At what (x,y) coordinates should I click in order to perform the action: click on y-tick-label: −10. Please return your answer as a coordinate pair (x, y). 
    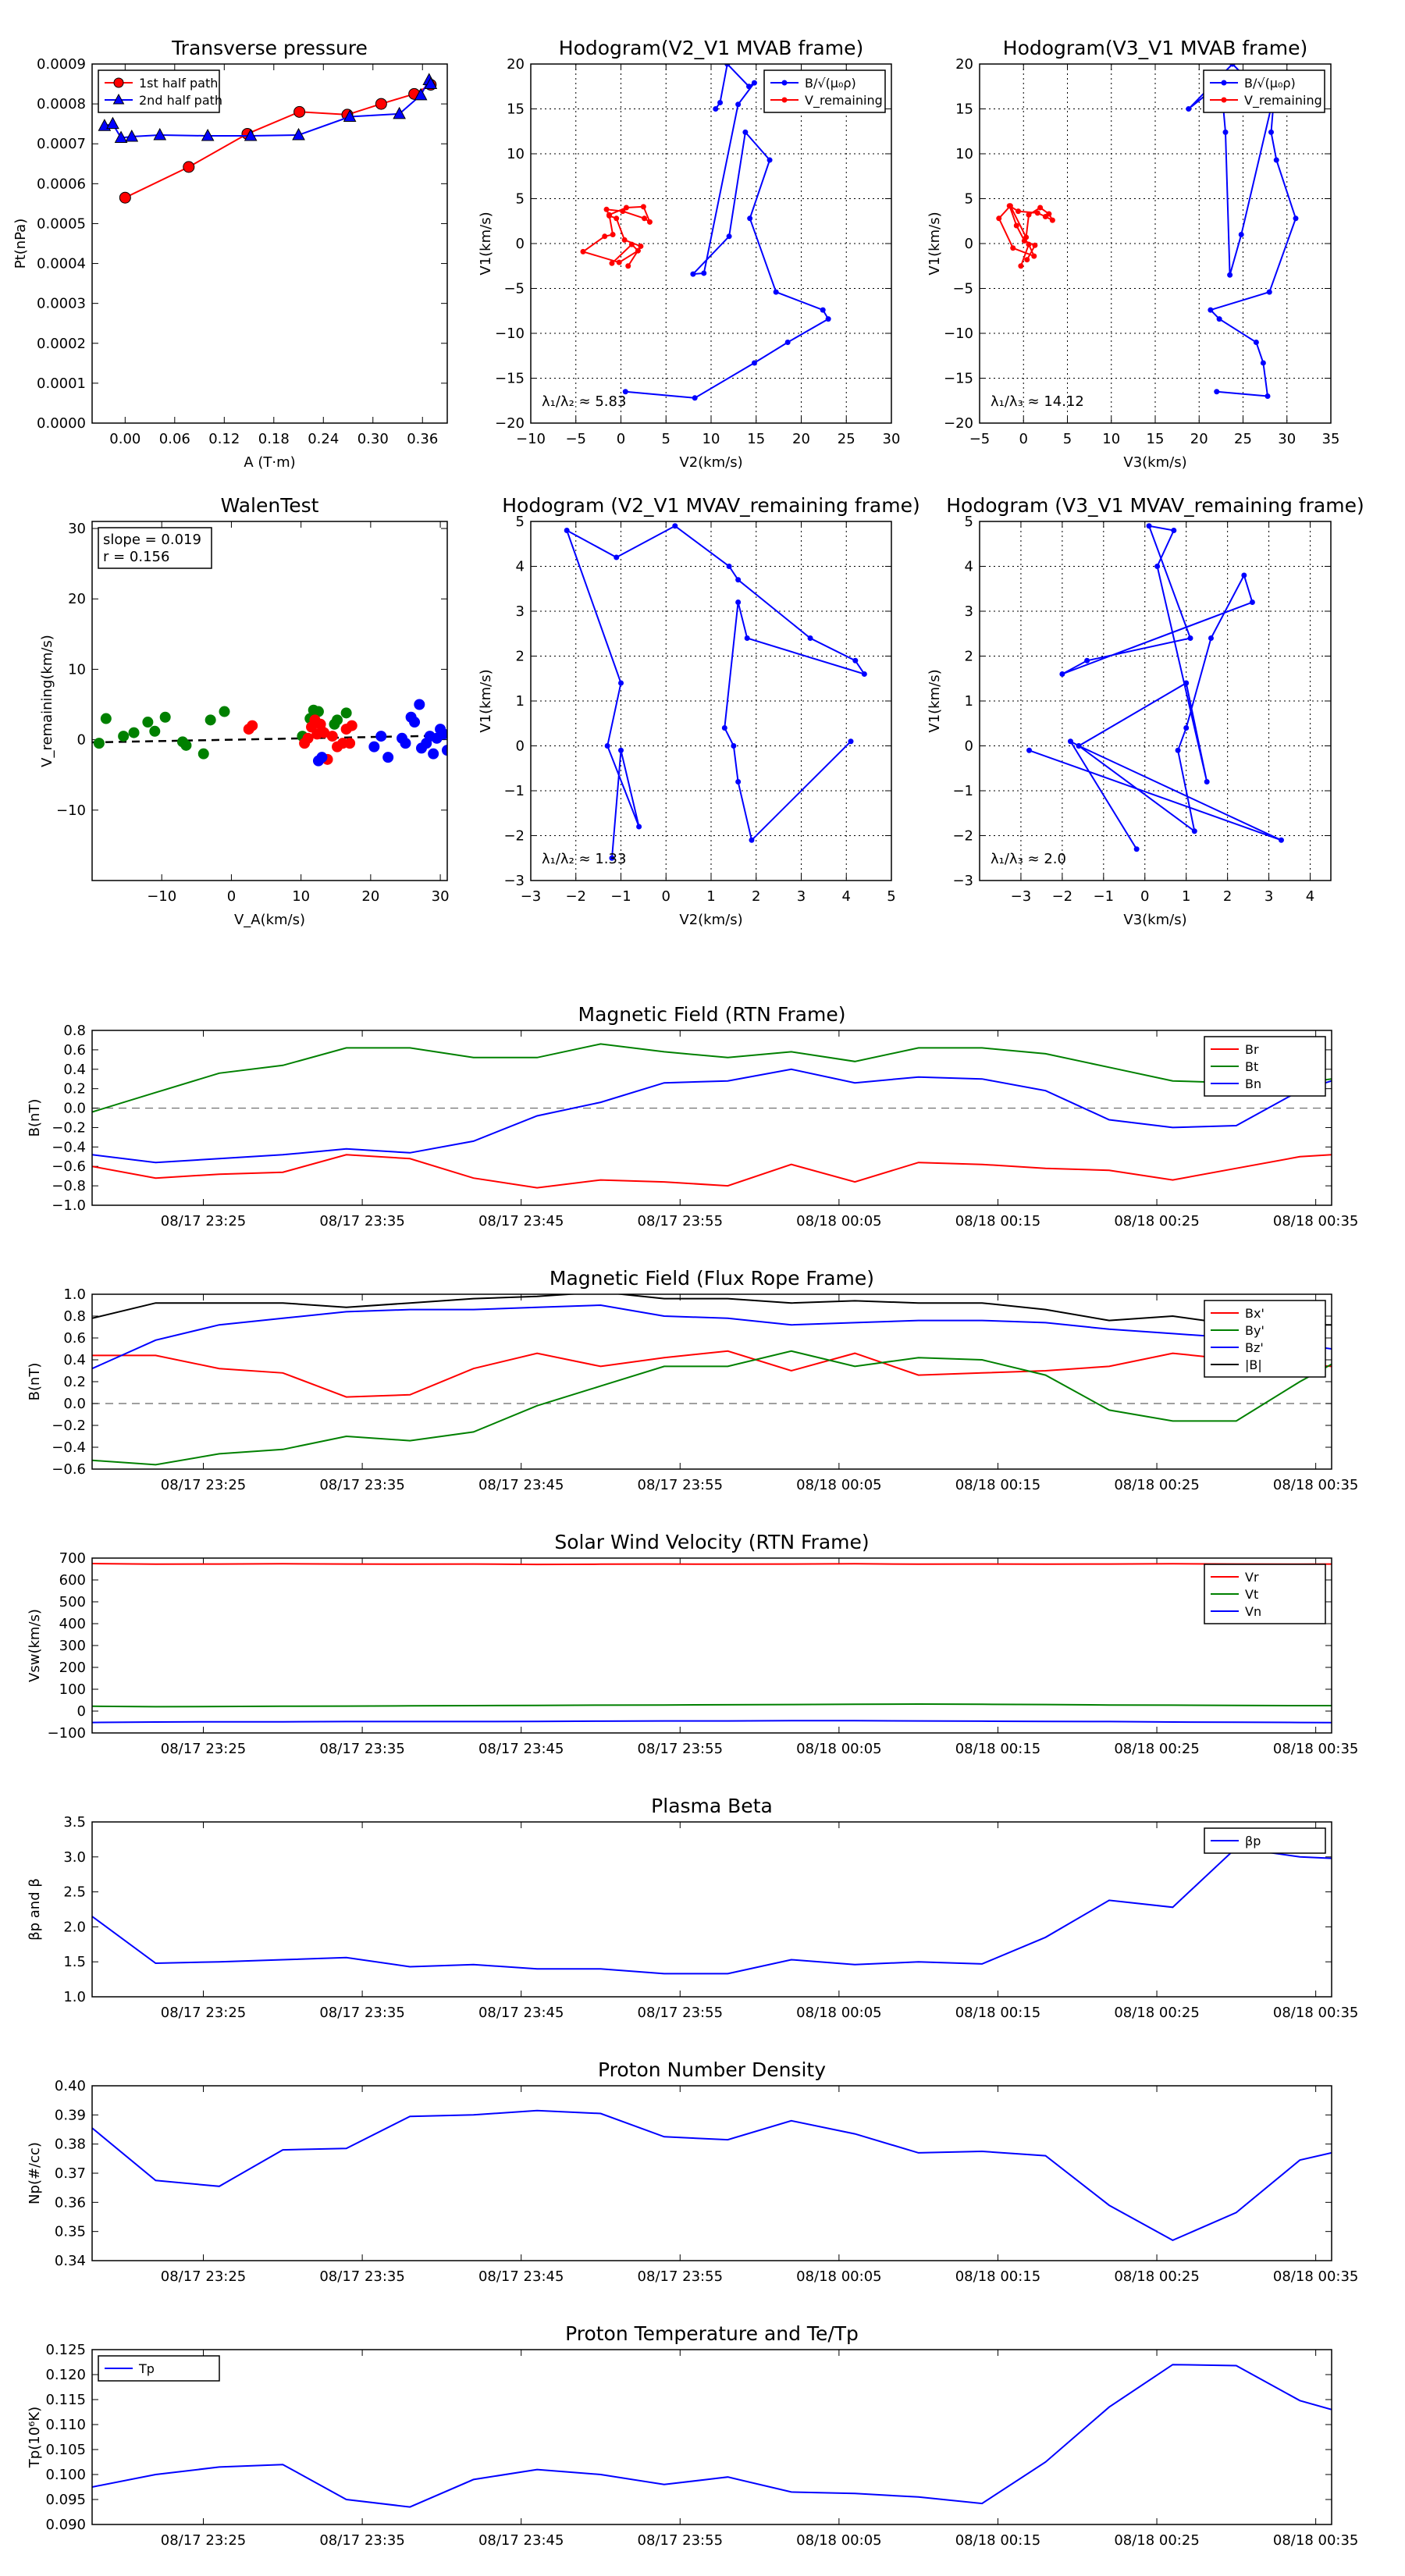
    Looking at the image, I should click on (71, 810).